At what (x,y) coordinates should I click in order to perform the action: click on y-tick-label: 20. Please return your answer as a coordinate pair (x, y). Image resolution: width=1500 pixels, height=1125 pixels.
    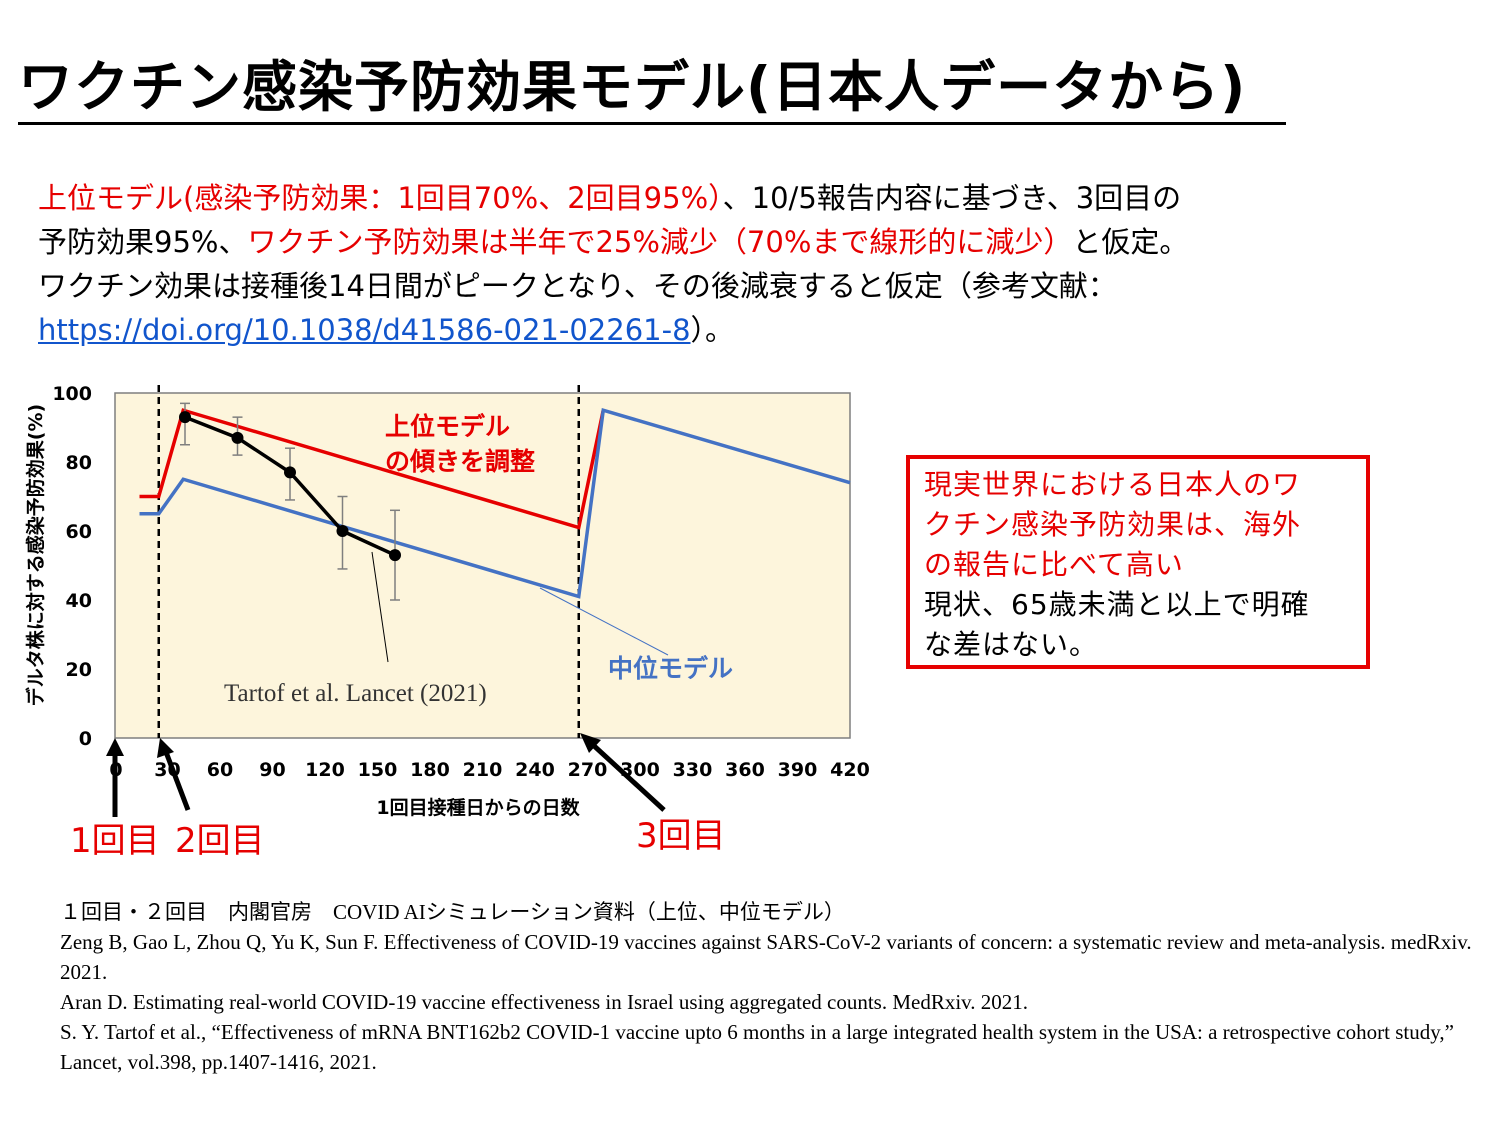
    Looking at the image, I should click on (79, 670).